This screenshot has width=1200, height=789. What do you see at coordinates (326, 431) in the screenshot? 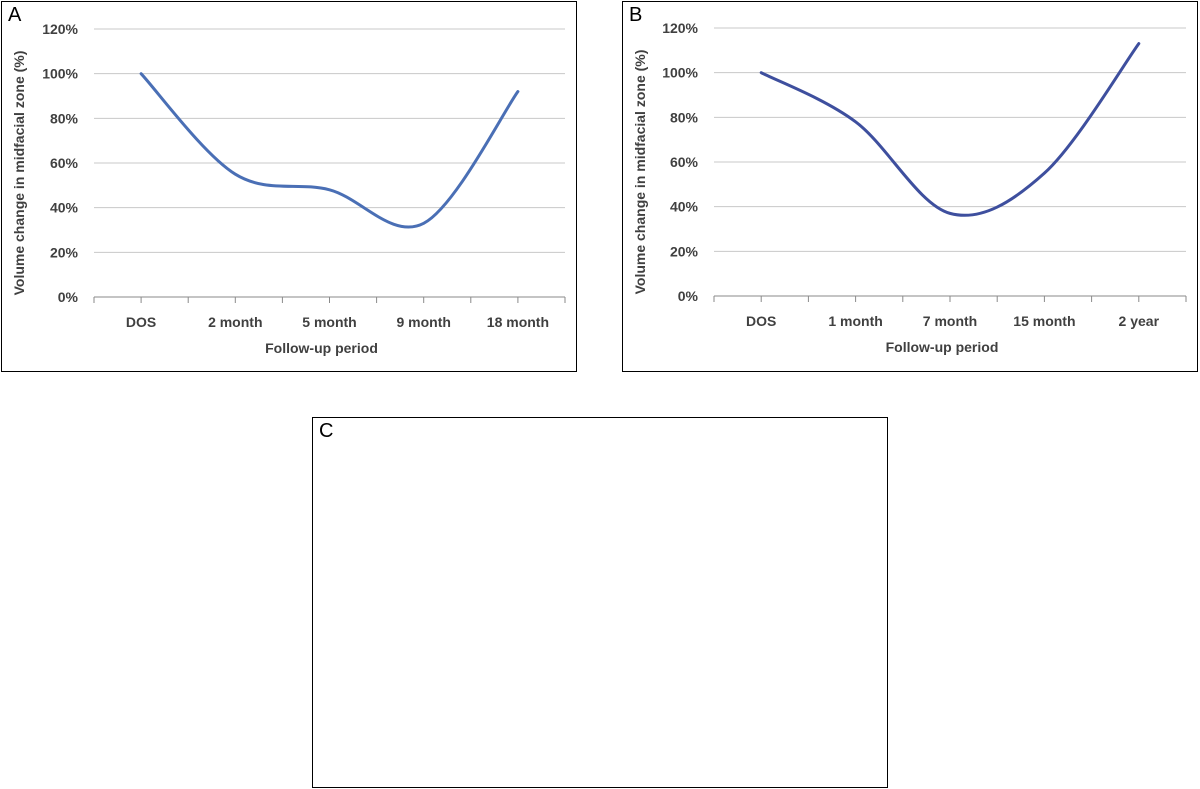
I see `panel-letter-c: C` at bounding box center [326, 431].